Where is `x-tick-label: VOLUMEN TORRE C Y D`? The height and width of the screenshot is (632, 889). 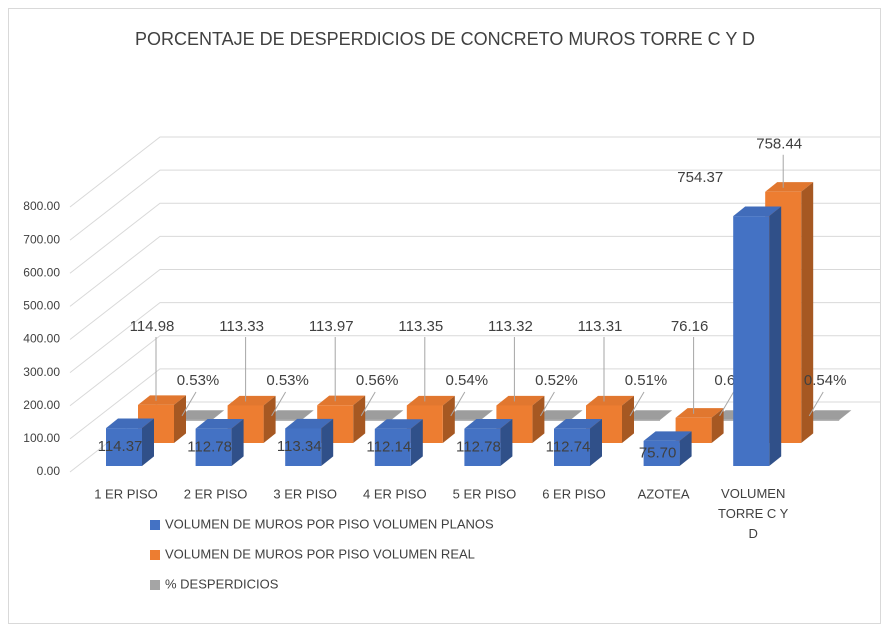 x-tick-label: VOLUMEN TORRE C Y D is located at coordinates (753, 513).